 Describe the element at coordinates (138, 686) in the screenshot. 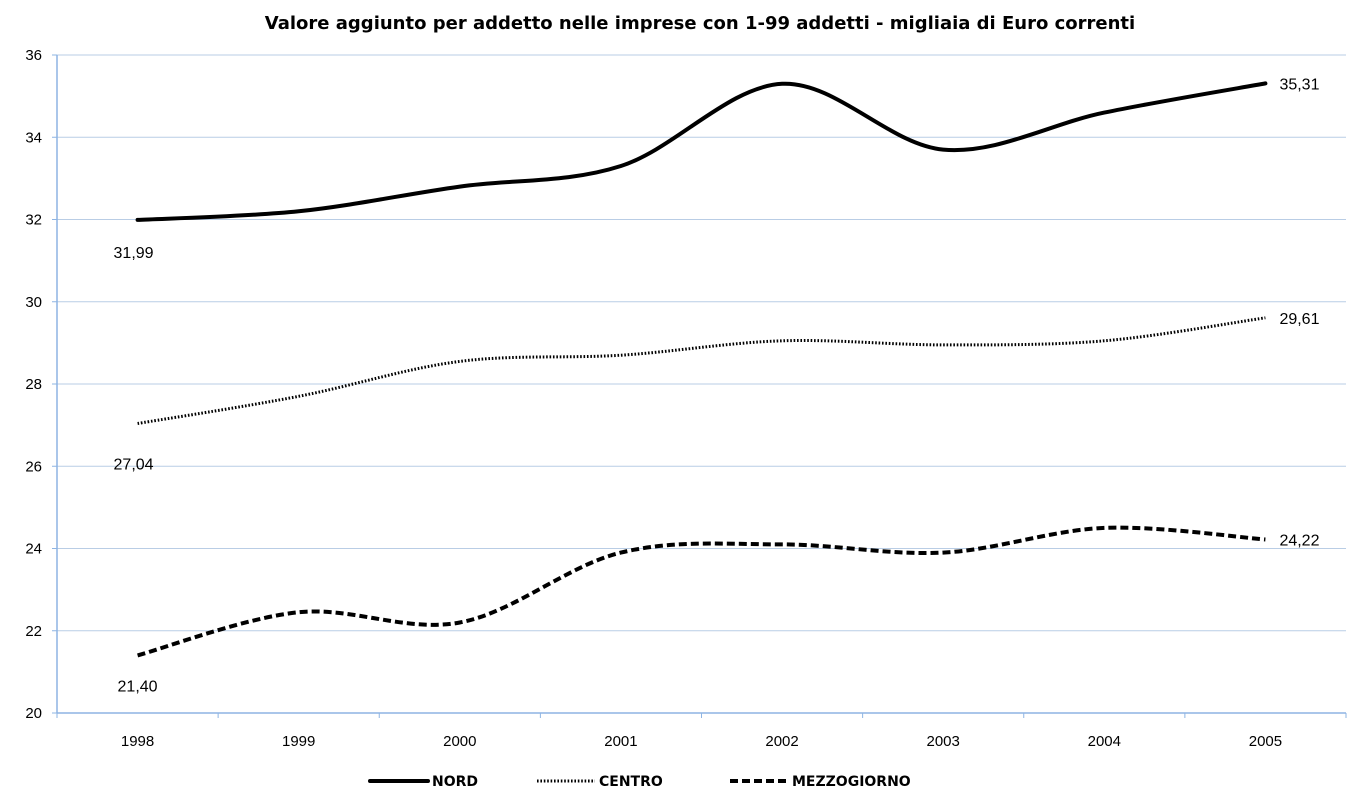

I see `data-label-mezzogiorno: 21,40` at that location.